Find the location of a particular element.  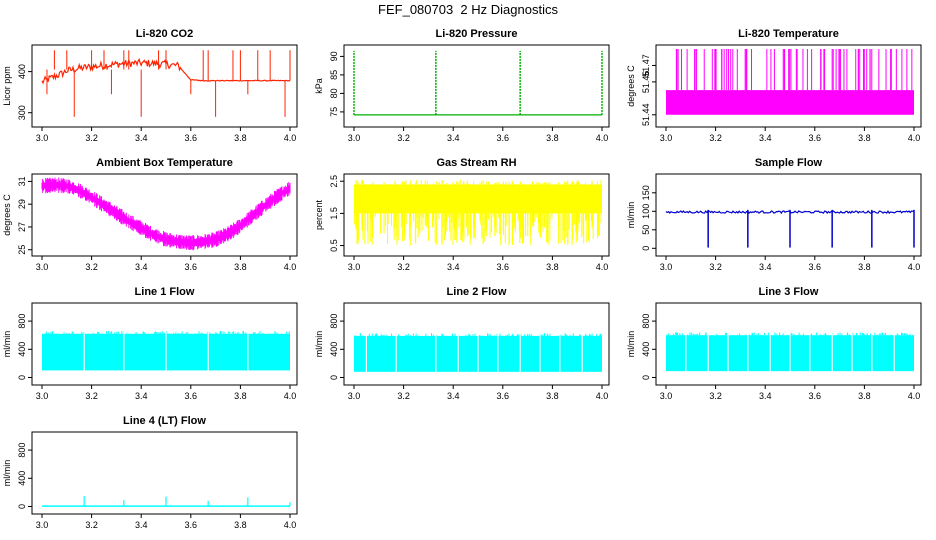

page-title: FEF_080703 2 Hz Diagnostics is located at coordinates (468, 9).